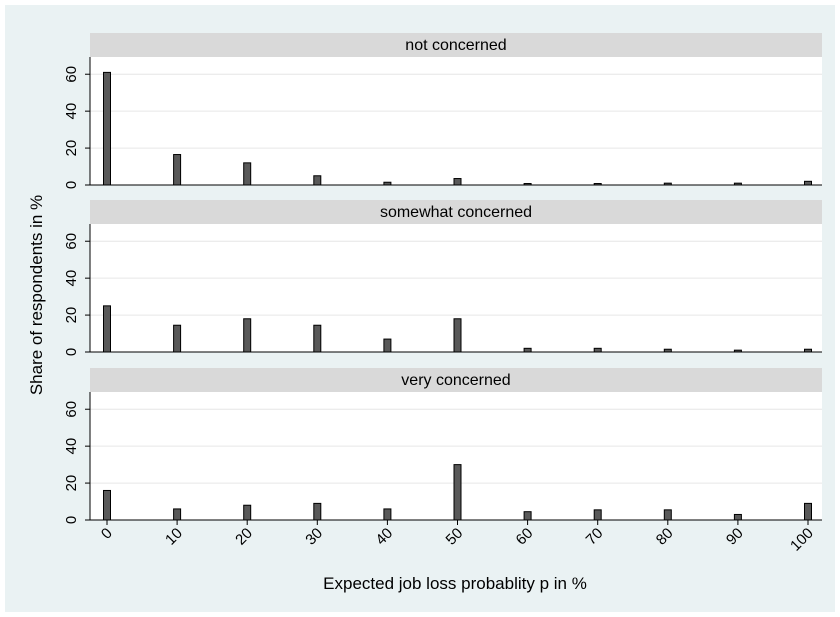 The image size is (840, 617). I want to click on panel-title: somewhat concerned, so click(456, 212).